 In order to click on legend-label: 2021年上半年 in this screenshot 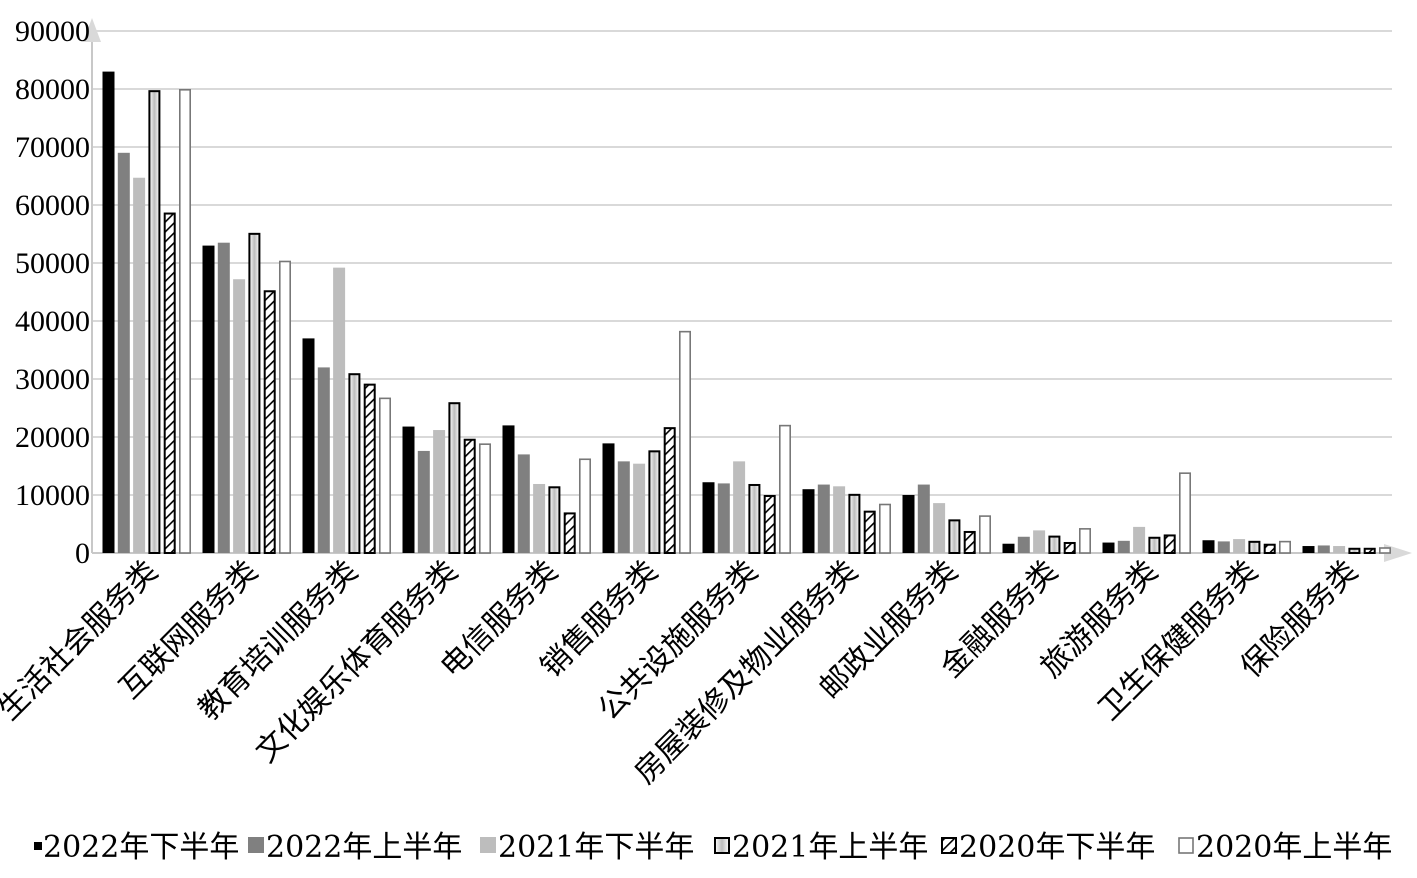, I will do `click(830, 847)`.